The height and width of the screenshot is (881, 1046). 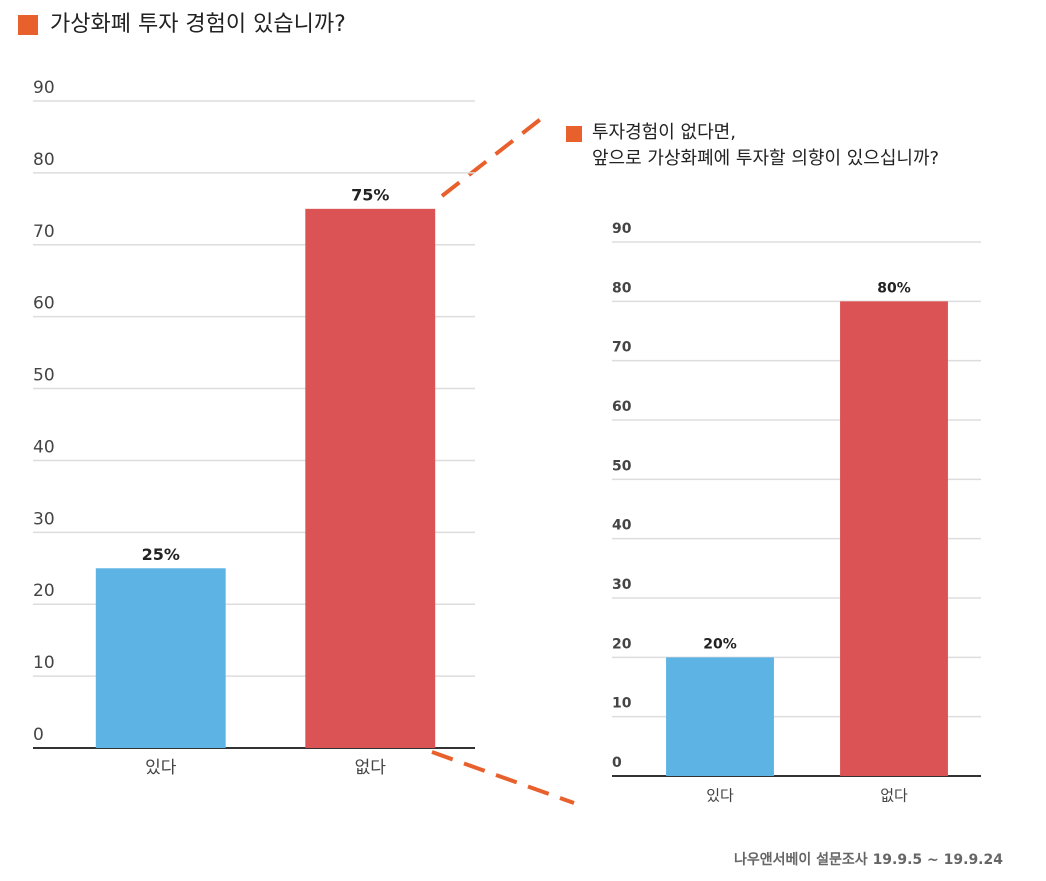 What do you see at coordinates (868, 859) in the screenshot?
I see `source: 나우앤서베이 설문조사 19.9.5 ~ 19.9.24` at bounding box center [868, 859].